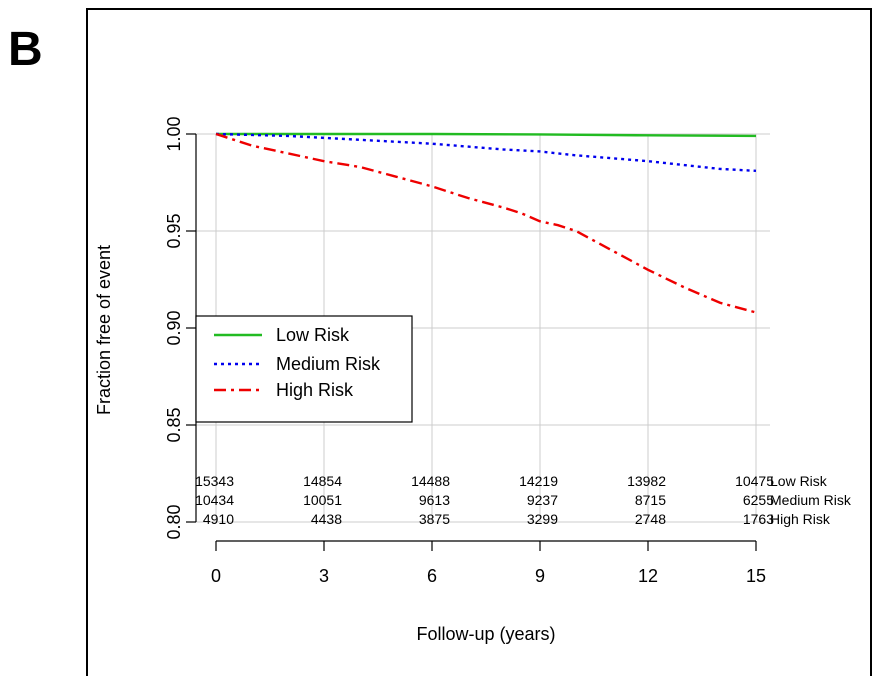  I want to click on risk-table-value: 4910, so click(218, 519).